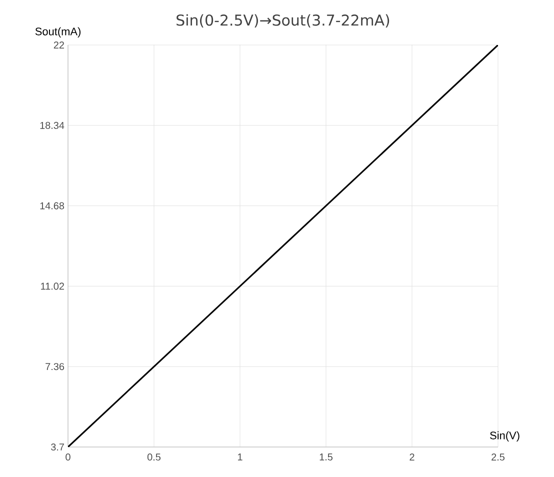  What do you see at coordinates (52, 125) in the screenshot?
I see `y-tick-label: 18.34` at bounding box center [52, 125].